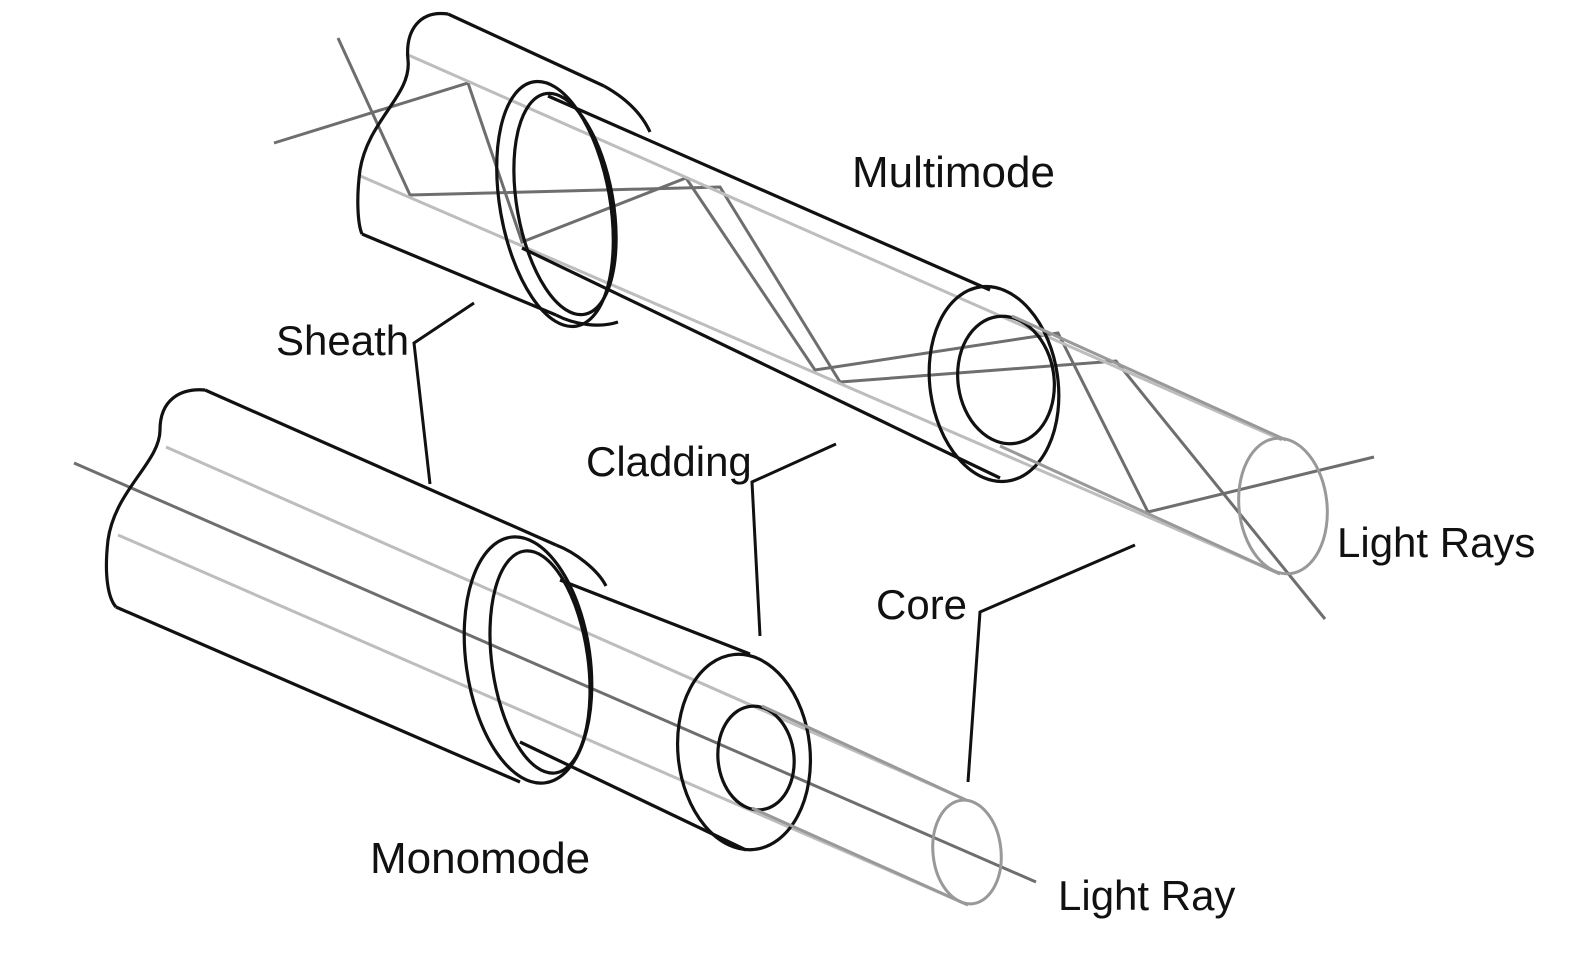 Image resolution: width=1592 pixels, height=955 pixels. What do you see at coordinates (1283, 506) in the screenshot?
I see `multimode-core-tip` at bounding box center [1283, 506].